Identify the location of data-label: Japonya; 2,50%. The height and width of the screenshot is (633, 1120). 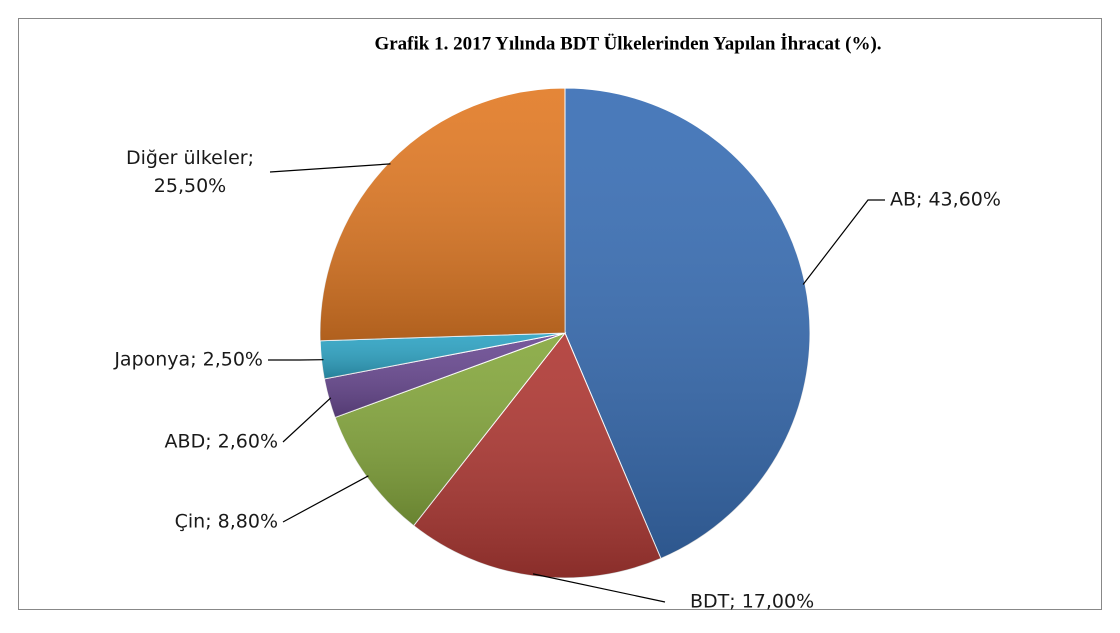
(188, 360).